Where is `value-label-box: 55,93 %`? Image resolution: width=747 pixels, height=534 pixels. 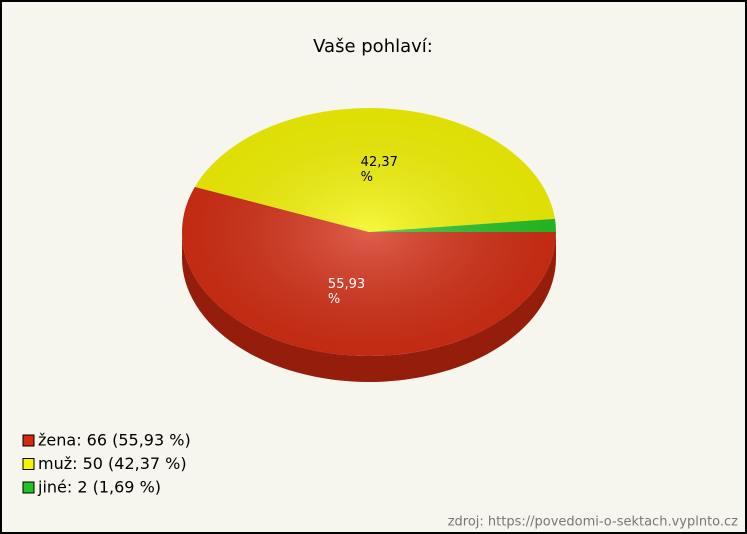
value-label-box: 55,93 % is located at coordinates (346, 291).